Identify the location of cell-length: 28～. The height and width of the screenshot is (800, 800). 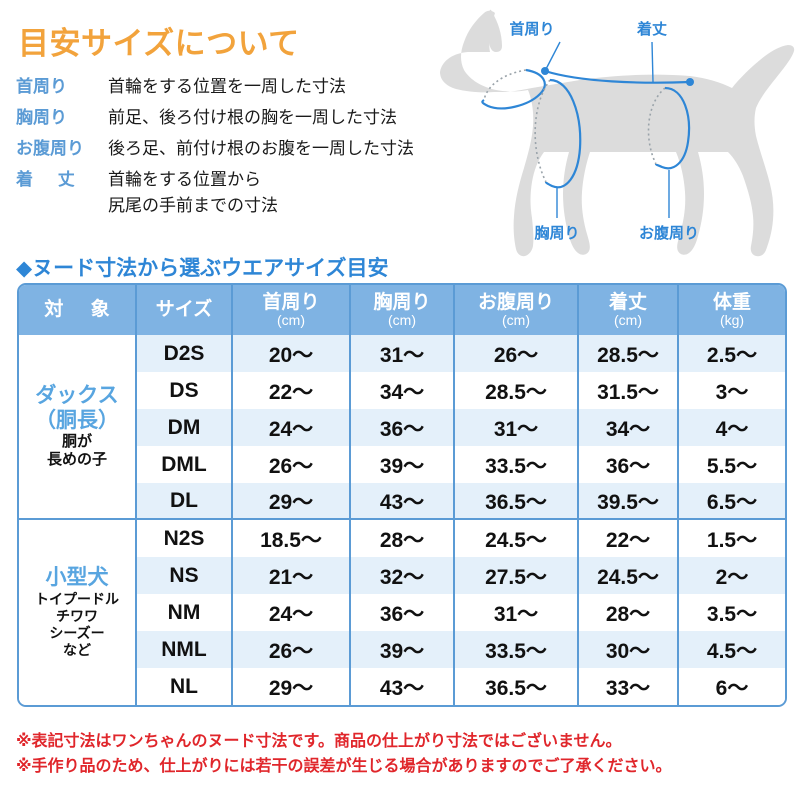
(629, 612).